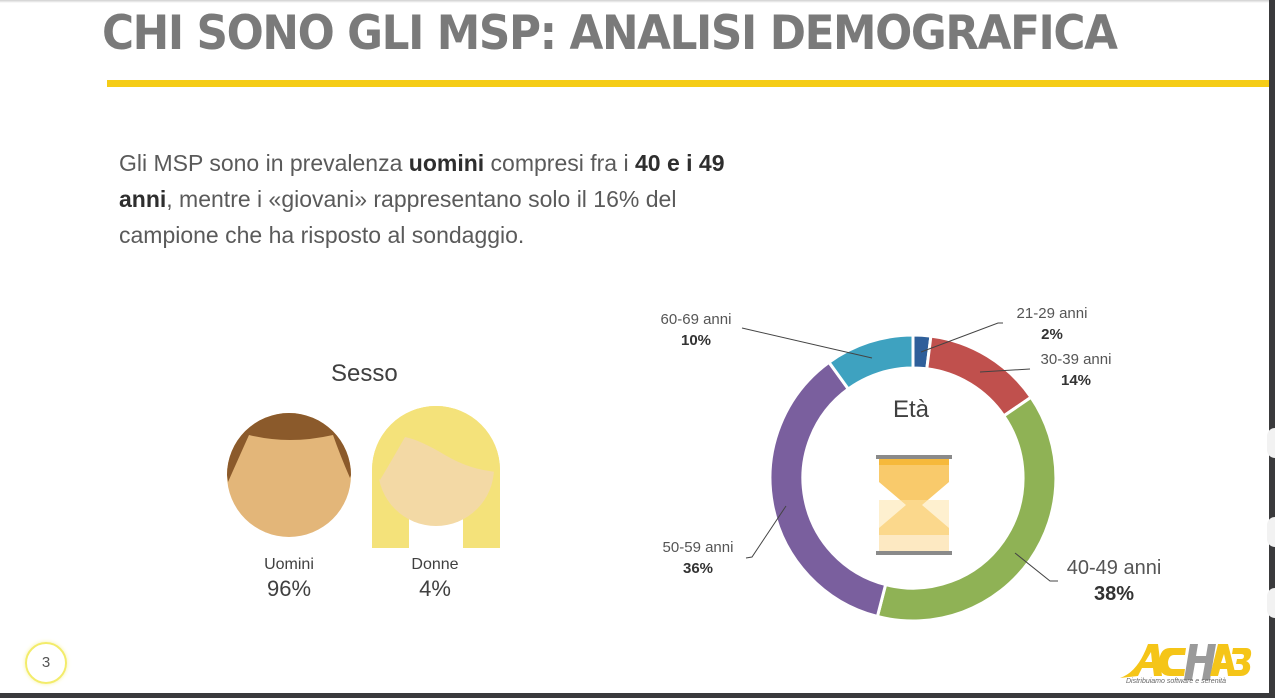 The width and height of the screenshot is (1275, 698). What do you see at coordinates (1176, 681) in the screenshot?
I see `logo-tagline: Distribuiamo software e serenità` at bounding box center [1176, 681].